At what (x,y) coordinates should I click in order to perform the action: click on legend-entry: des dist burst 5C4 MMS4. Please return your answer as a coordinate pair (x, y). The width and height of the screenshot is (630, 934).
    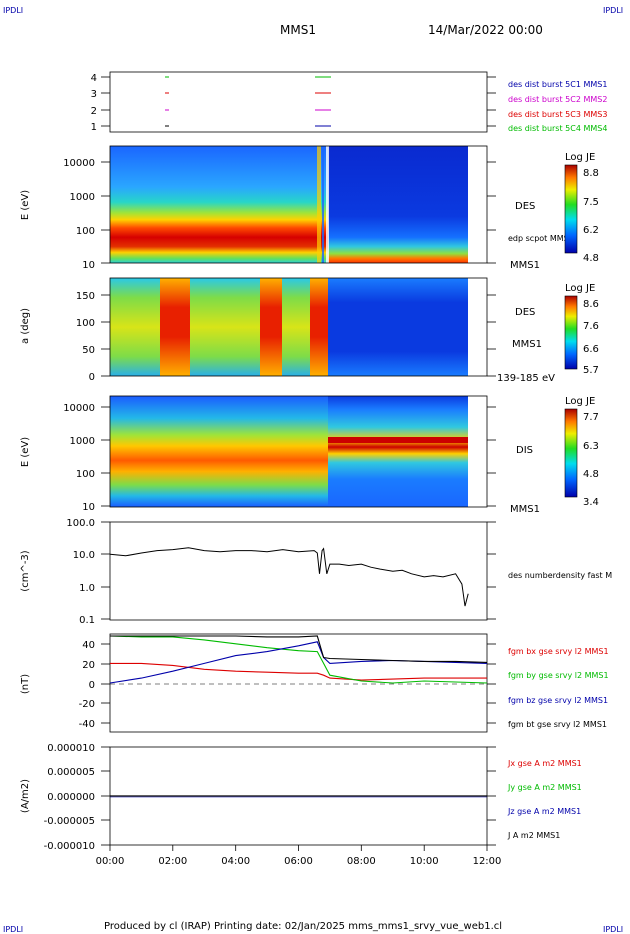
    Looking at the image, I should click on (557, 128).